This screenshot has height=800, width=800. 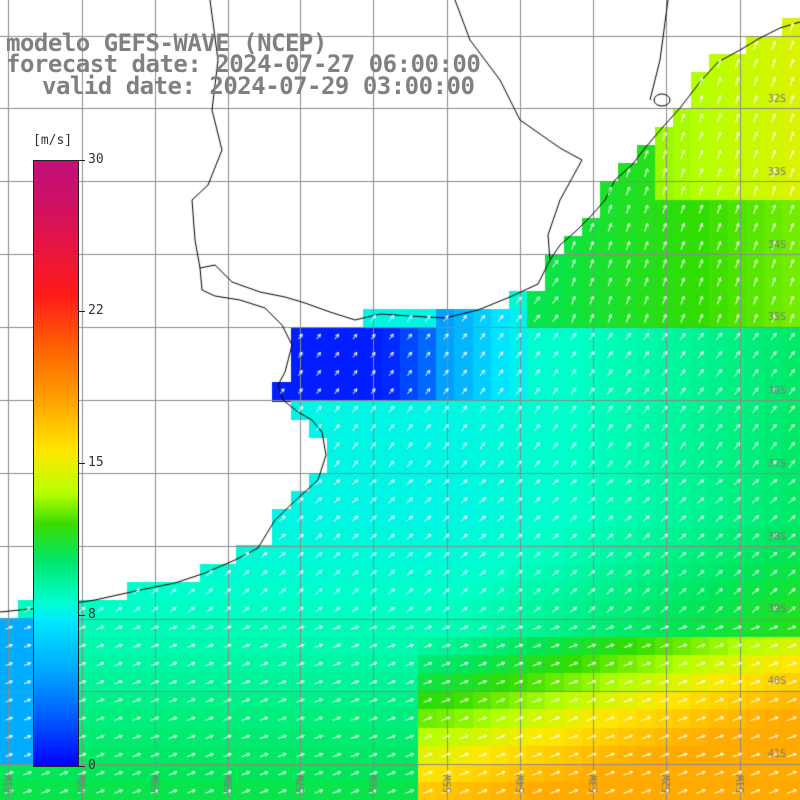 I want to click on colorbar-label: 30, so click(x=96, y=159).